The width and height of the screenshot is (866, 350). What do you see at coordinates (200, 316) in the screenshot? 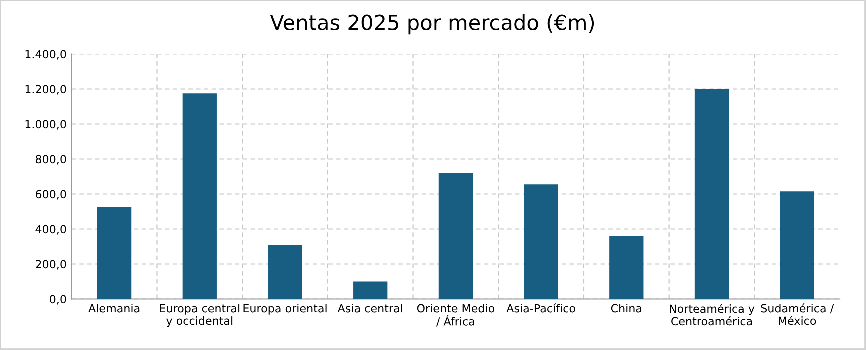
I see `x-tick-label: Europa central y occidental` at bounding box center [200, 316].